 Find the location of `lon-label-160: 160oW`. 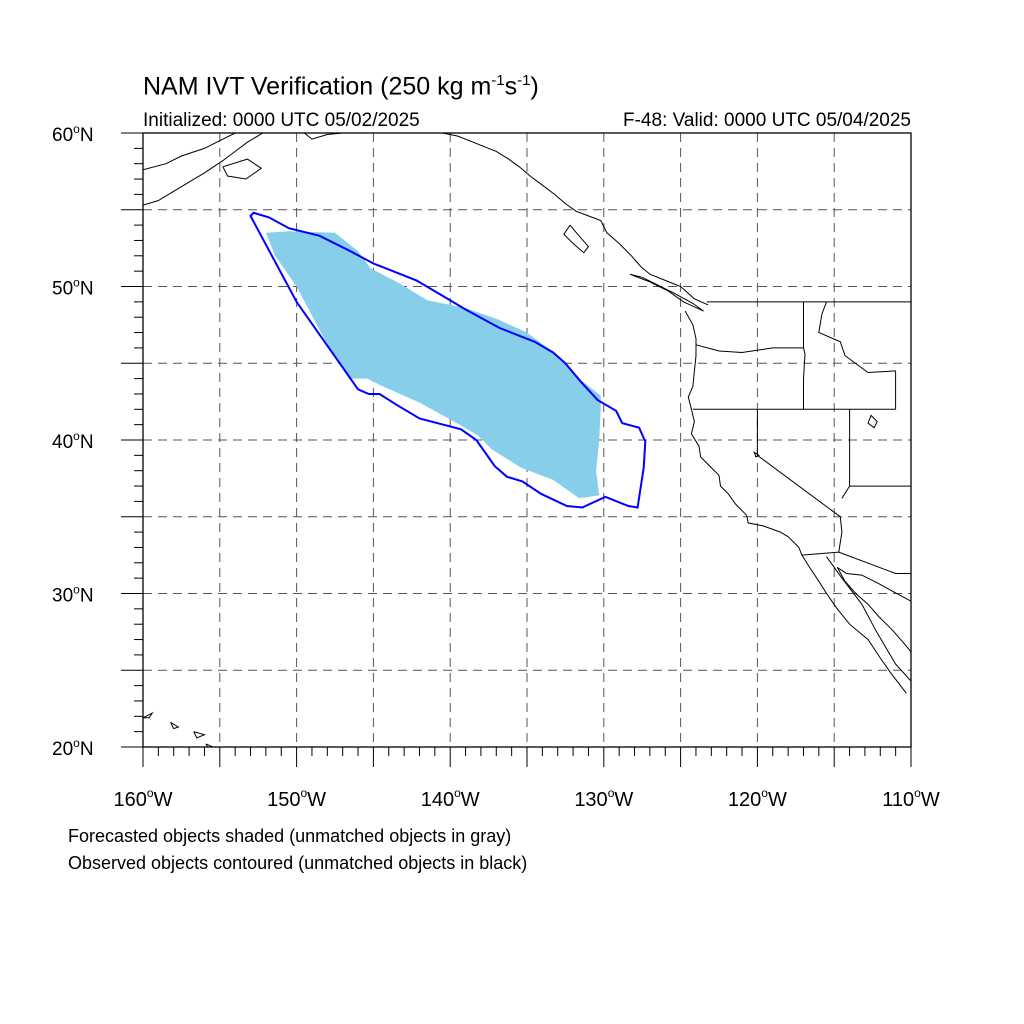

lon-label-160: 160oW is located at coordinates (143, 798).